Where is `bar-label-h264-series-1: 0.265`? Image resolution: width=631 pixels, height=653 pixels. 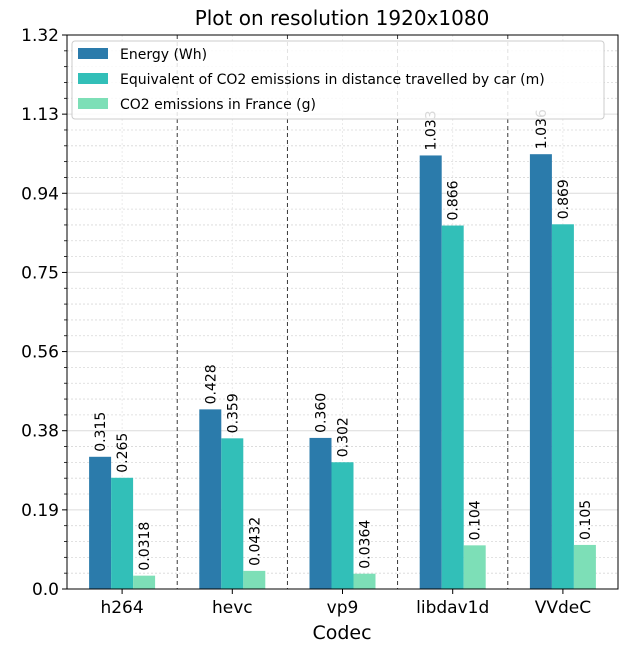
bar-label-h264-series-1: 0.265 is located at coordinates (123, 453).